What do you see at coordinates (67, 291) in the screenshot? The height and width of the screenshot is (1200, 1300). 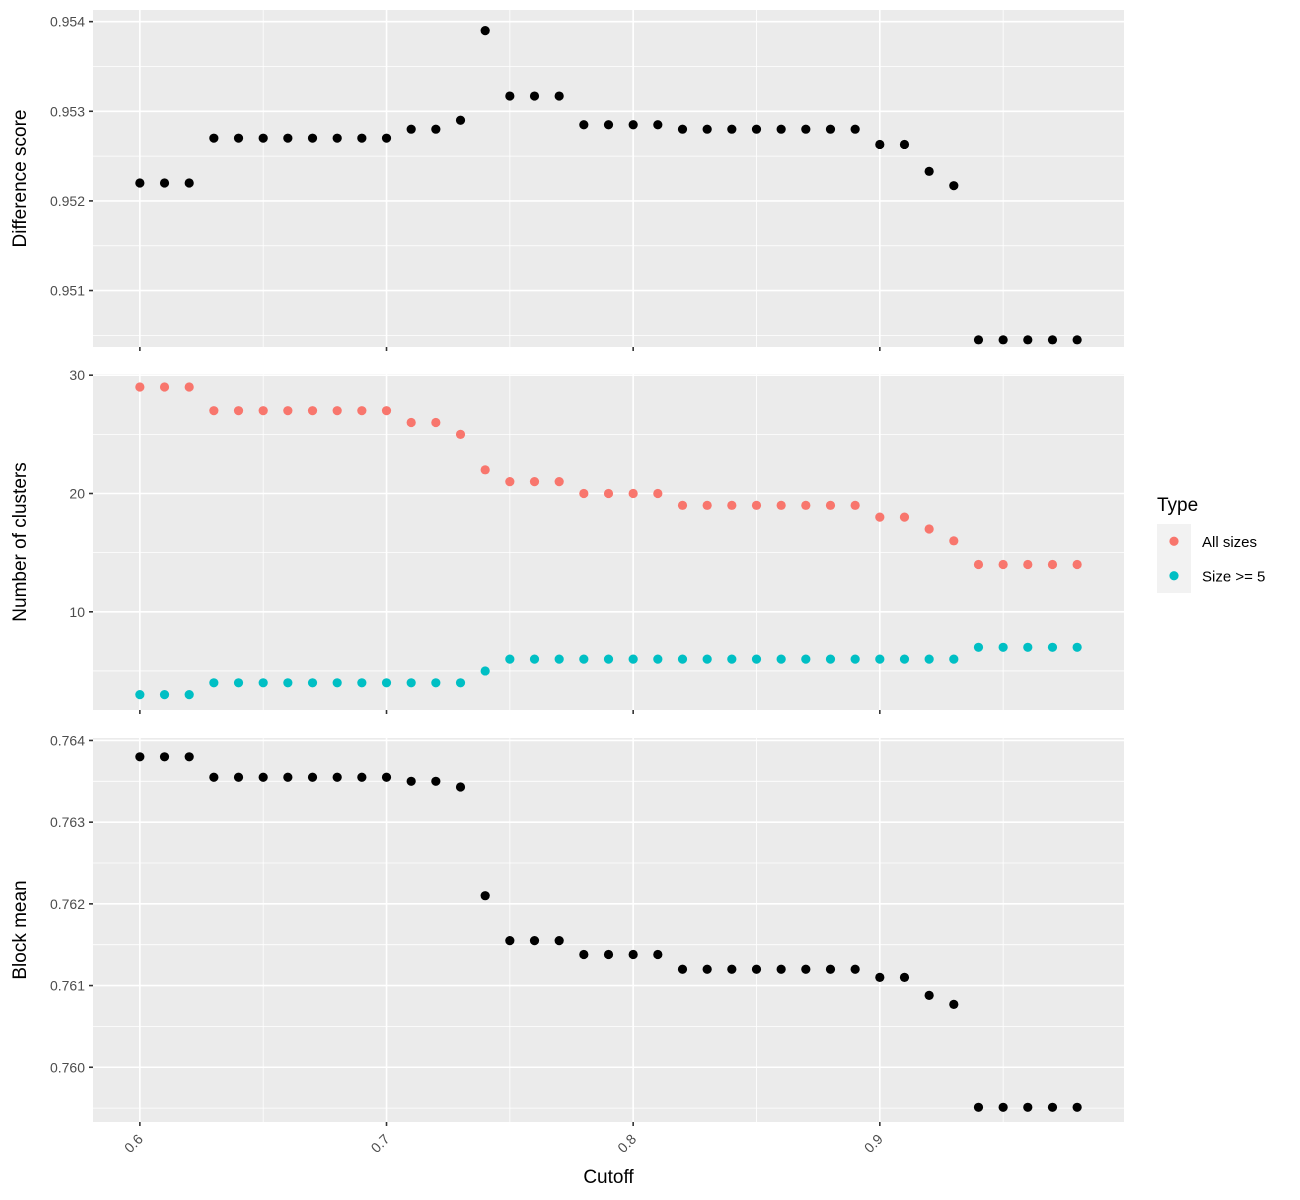 I see `y-tick-label: 0.951` at bounding box center [67, 291].